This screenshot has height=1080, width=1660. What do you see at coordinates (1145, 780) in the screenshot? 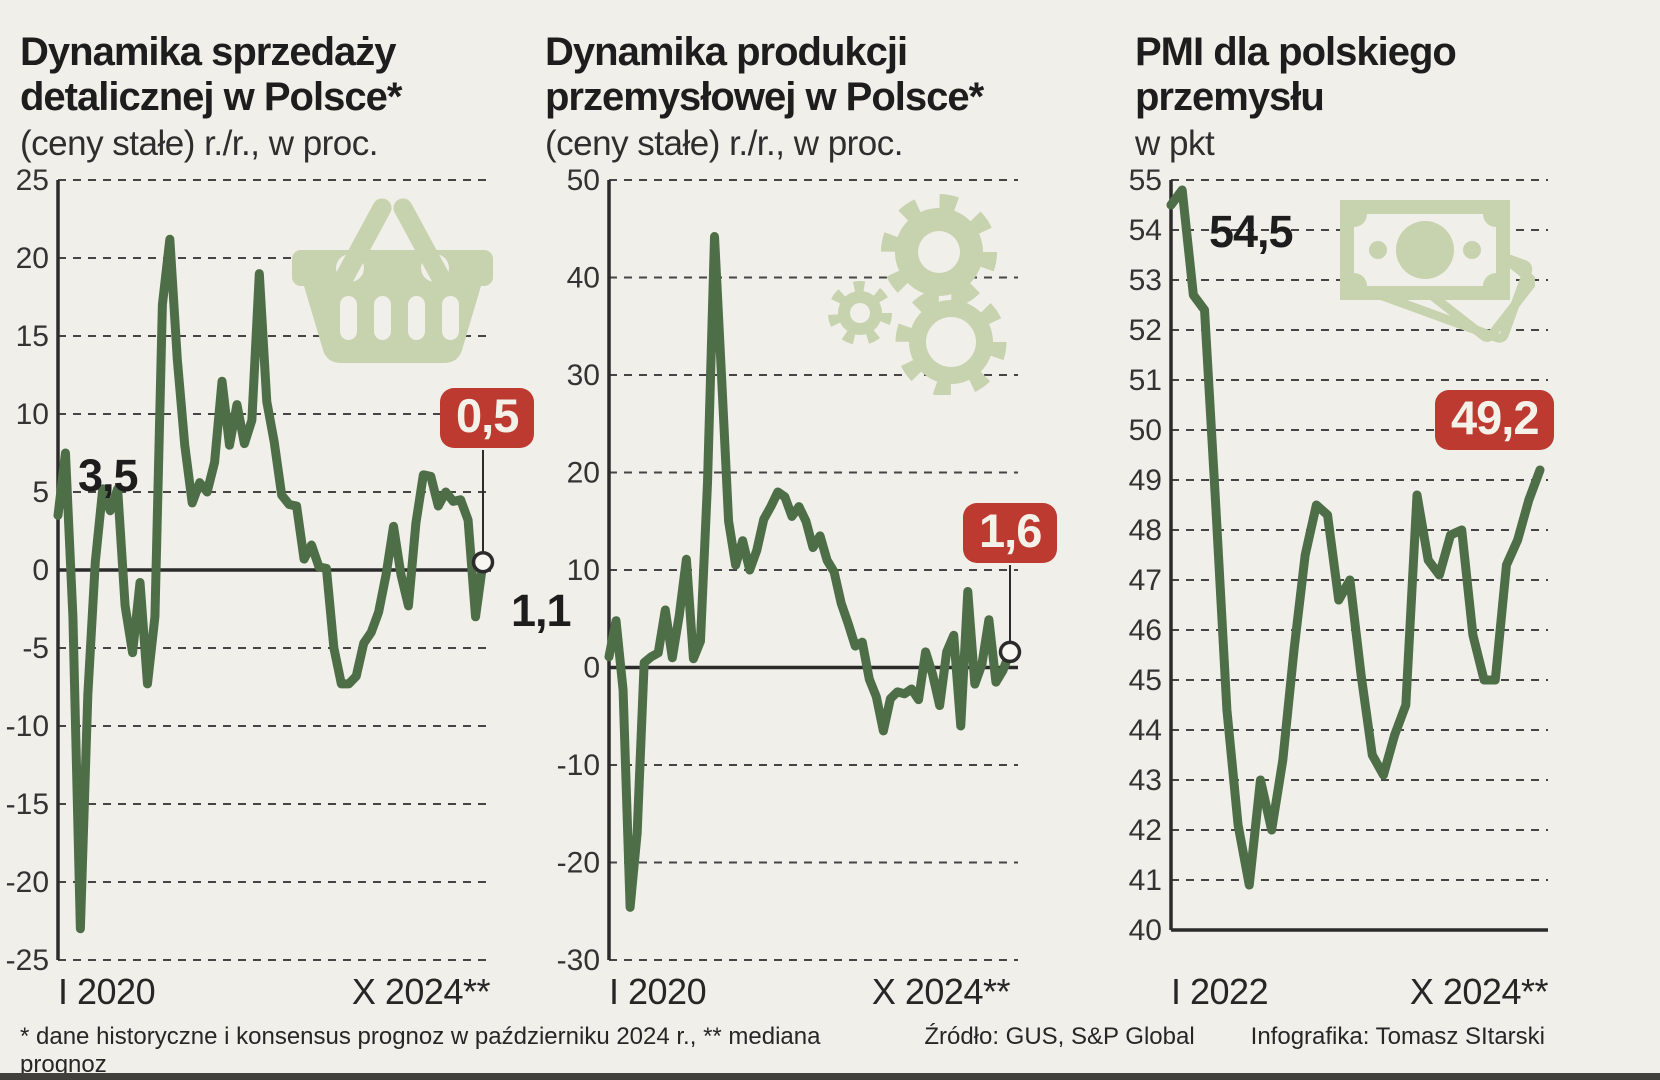
I see `svg-text: 43` at bounding box center [1145, 780].